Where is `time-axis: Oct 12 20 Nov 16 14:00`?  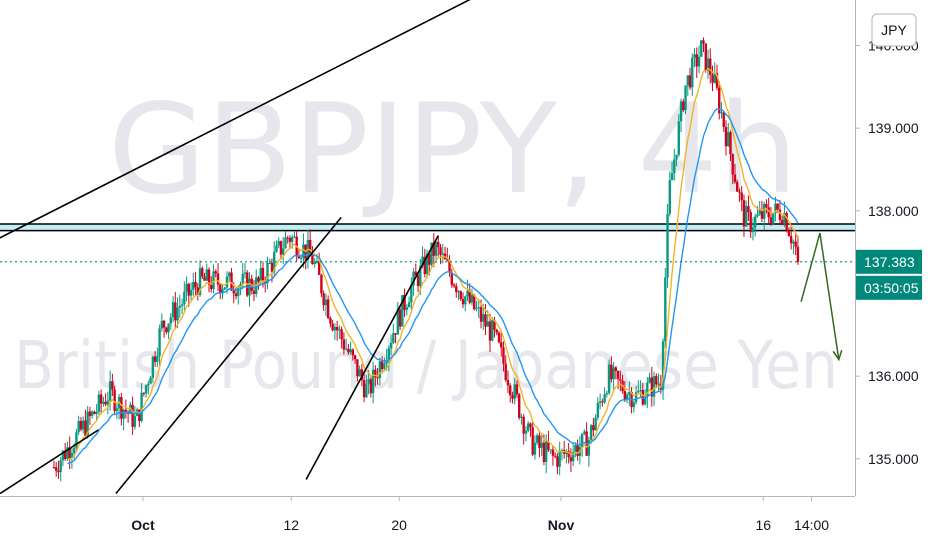 time-axis: Oct 12 20 Nov 16 14:00 is located at coordinates (466, 523).